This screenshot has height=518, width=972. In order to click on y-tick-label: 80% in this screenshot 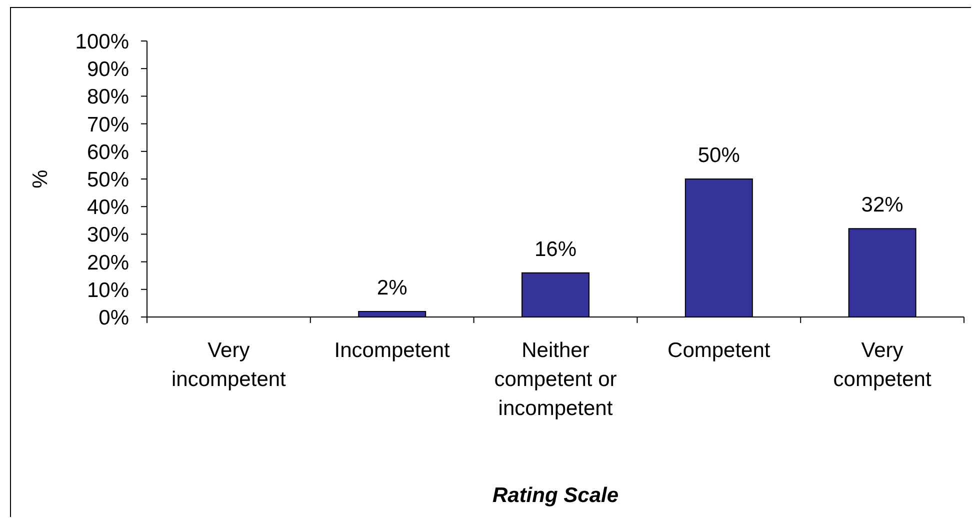, I will do `click(107, 97)`.